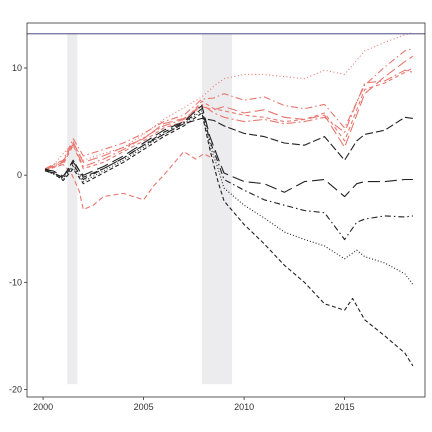  What do you see at coordinates (15, 389) in the screenshot?
I see `y-tick-label: -20` at bounding box center [15, 389].